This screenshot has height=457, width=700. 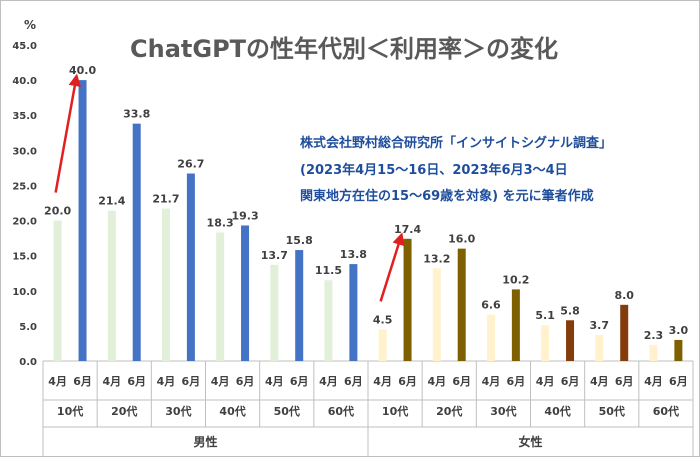 I want to click on source-line-1: 株式会社野村総合研究所「インサイトシグナル調査」, so click(x=456, y=143).